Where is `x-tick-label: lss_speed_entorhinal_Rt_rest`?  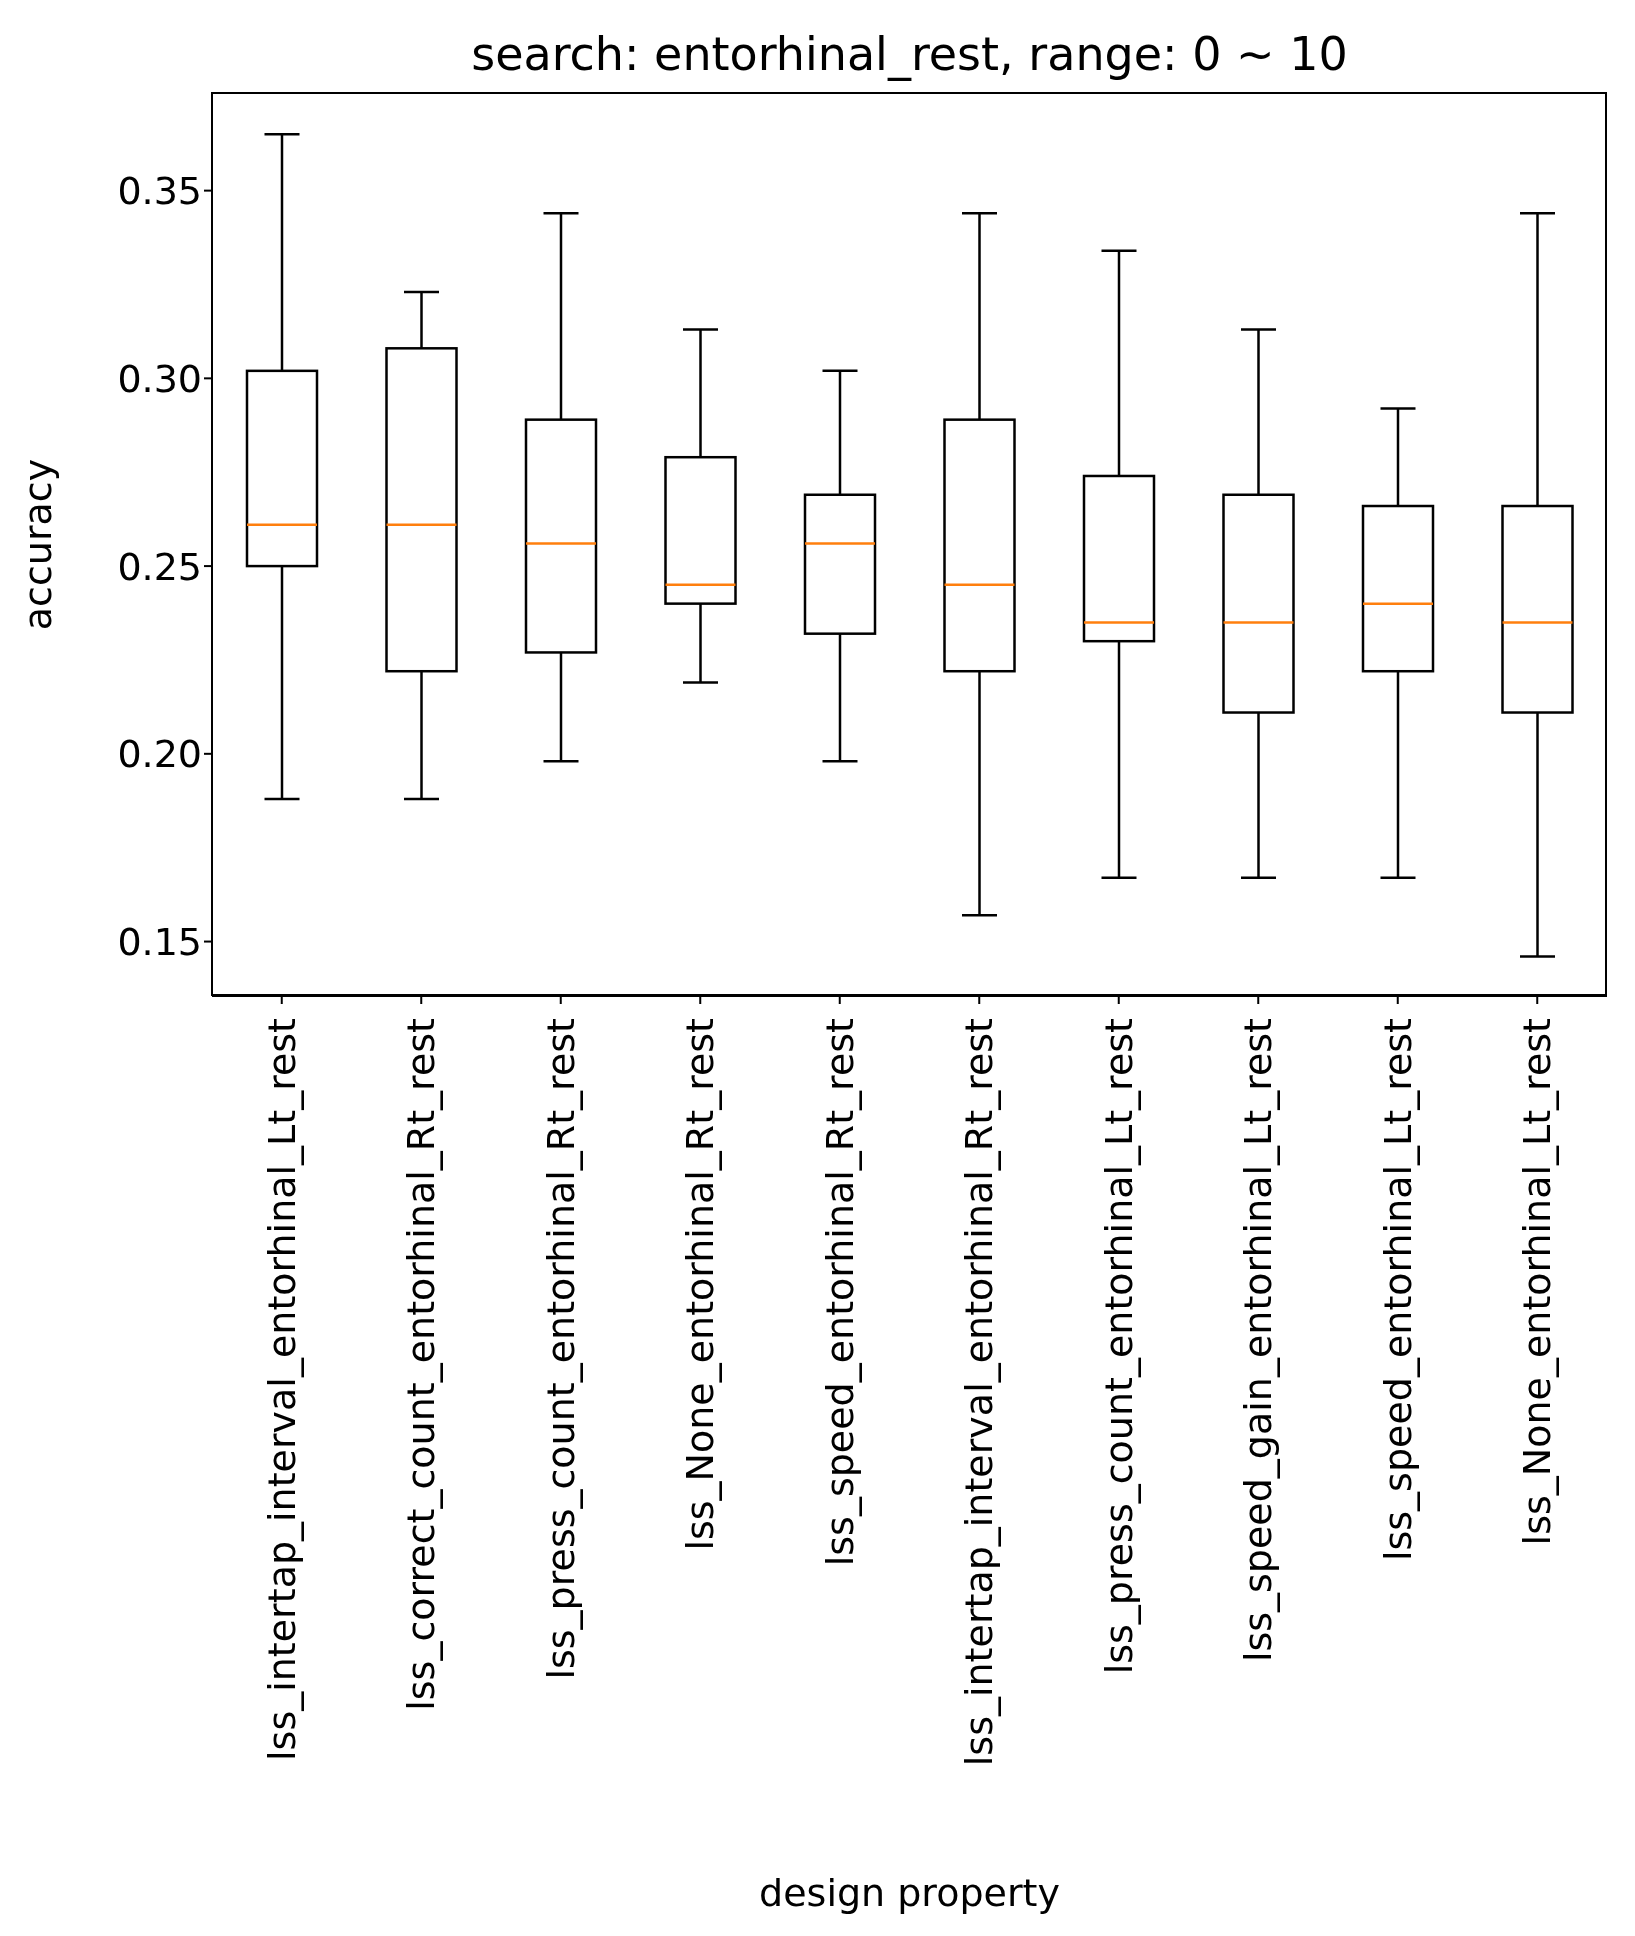 x-tick-label: lss_speed_entorhinal_Rt_rest is located at coordinates (839, 1292).